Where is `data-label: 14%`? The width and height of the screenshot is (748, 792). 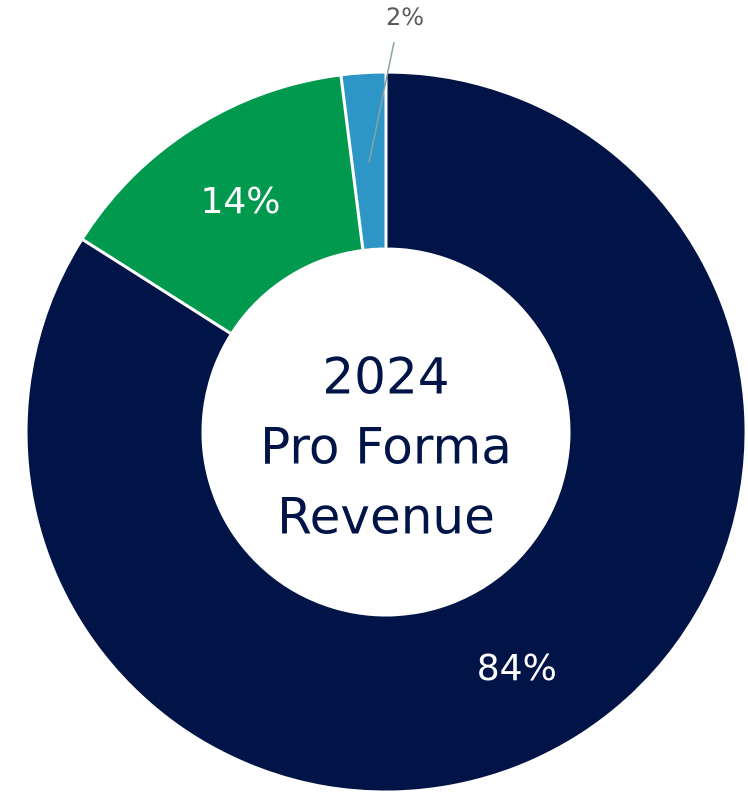 data-label: 14% is located at coordinates (241, 201).